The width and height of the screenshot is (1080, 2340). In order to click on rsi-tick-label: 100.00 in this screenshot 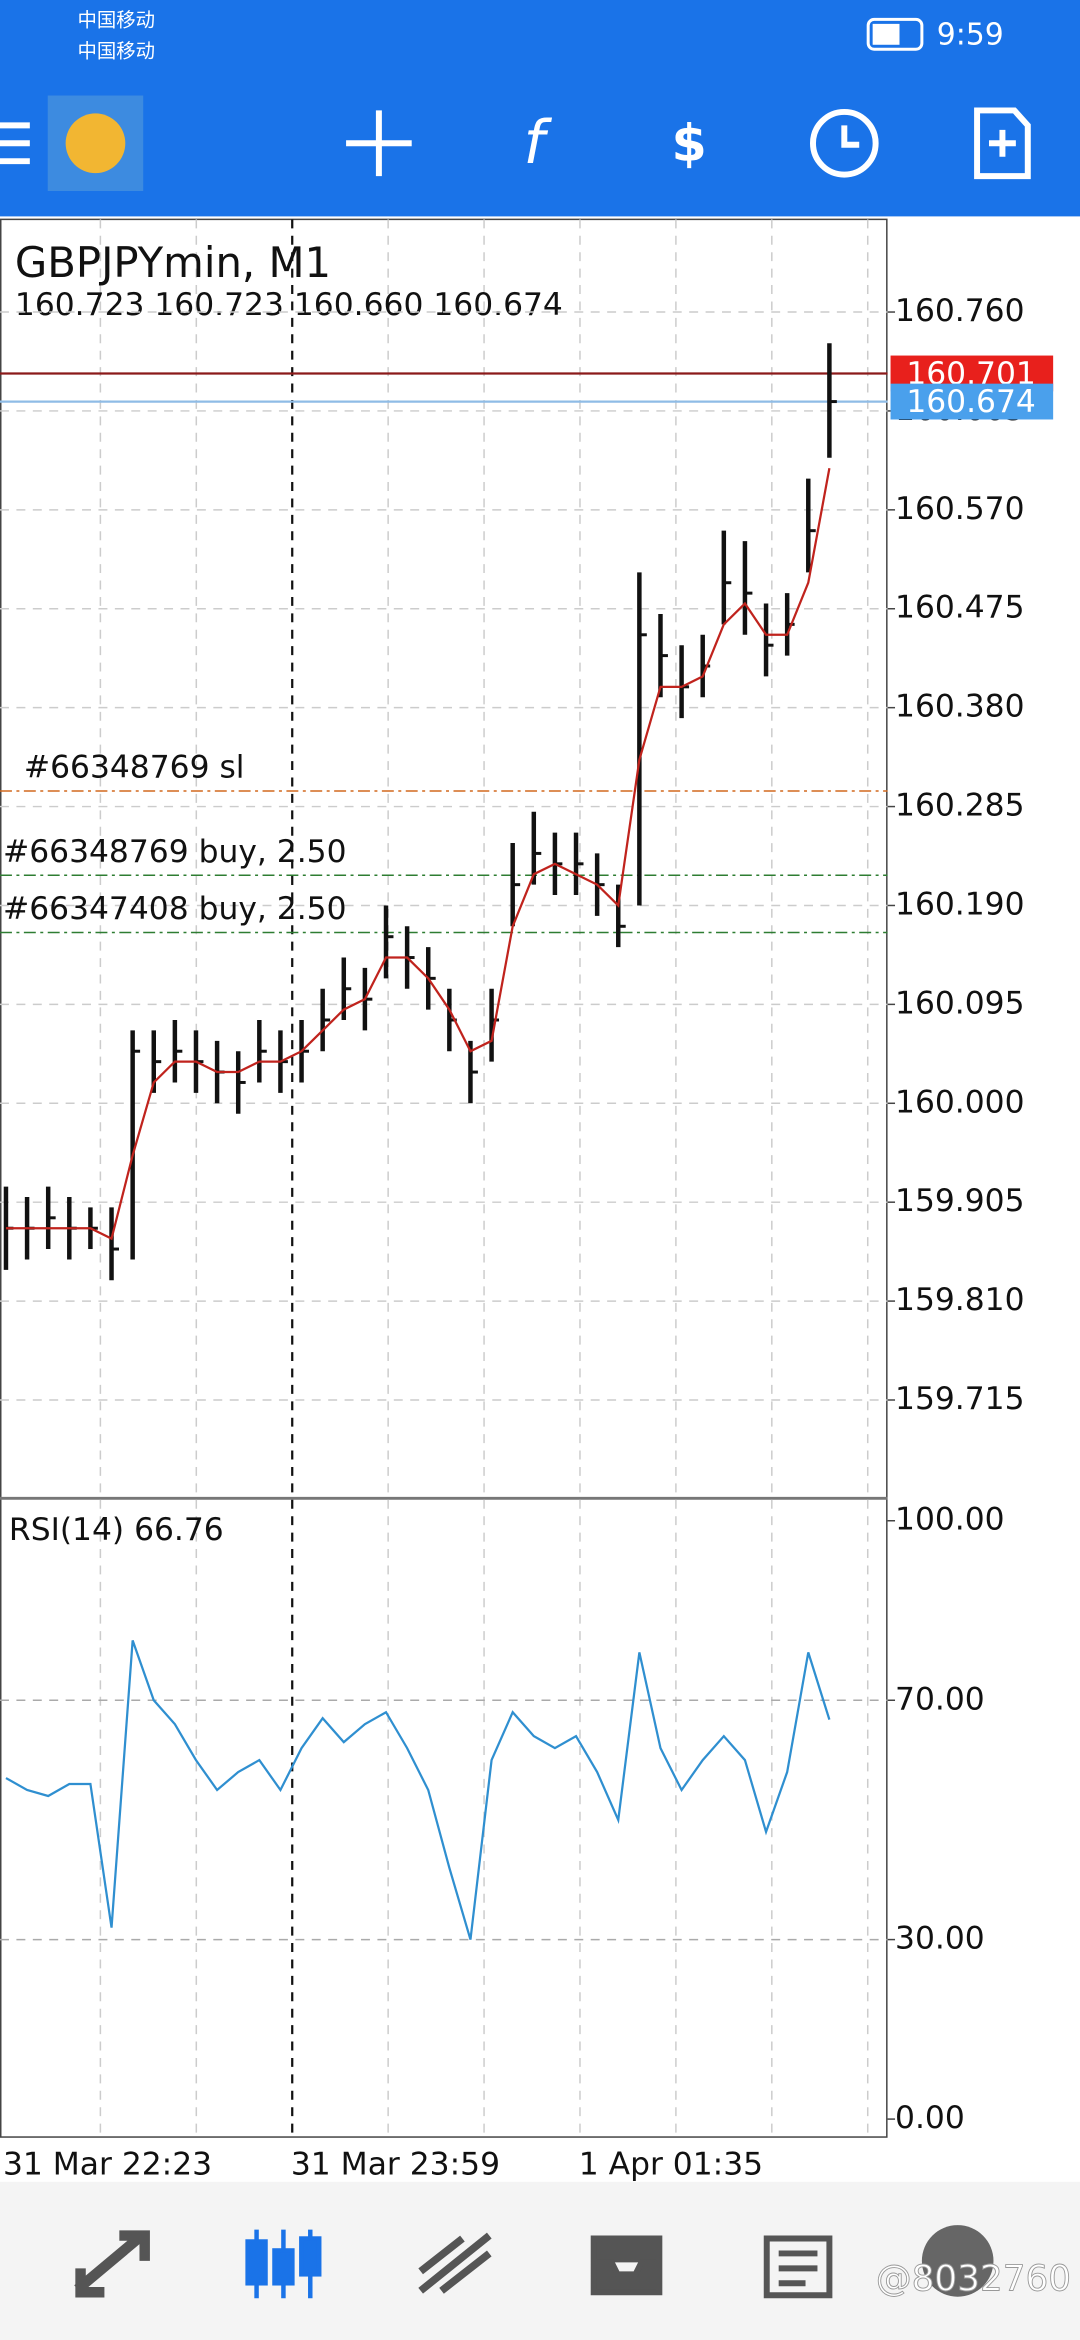, I will do `click(950, 1520)`.